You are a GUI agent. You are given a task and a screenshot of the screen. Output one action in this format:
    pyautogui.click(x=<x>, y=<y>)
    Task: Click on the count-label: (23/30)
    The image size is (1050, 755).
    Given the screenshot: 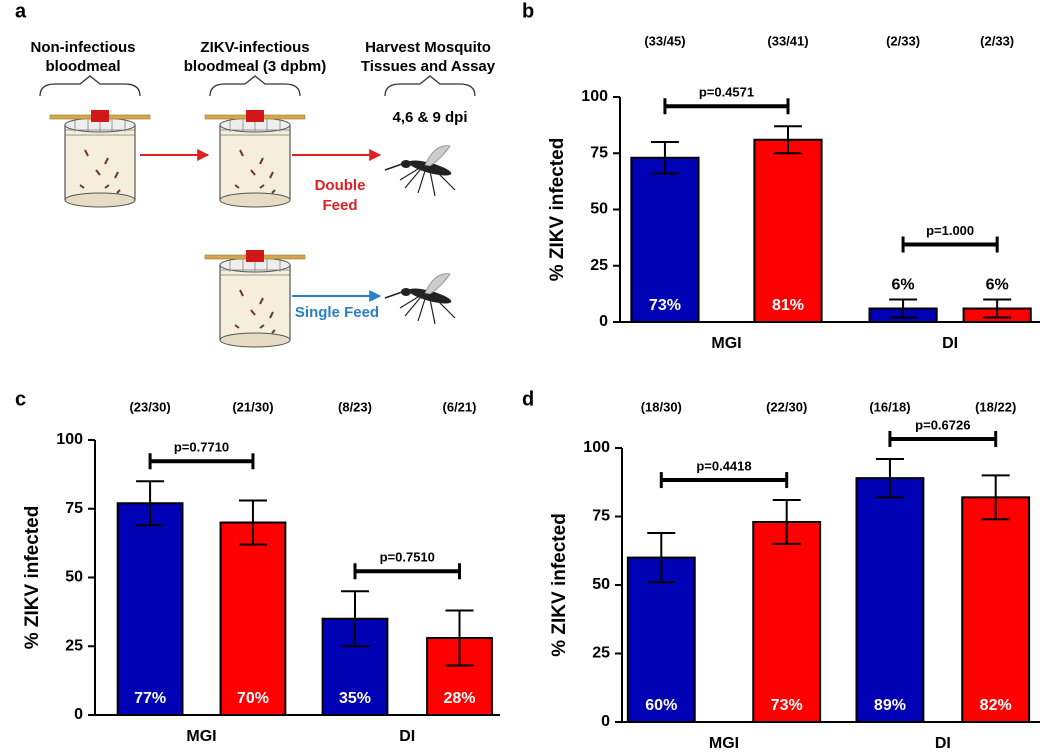 What is the action you would take?
    pyautogui.click(x=149, y=406)
    